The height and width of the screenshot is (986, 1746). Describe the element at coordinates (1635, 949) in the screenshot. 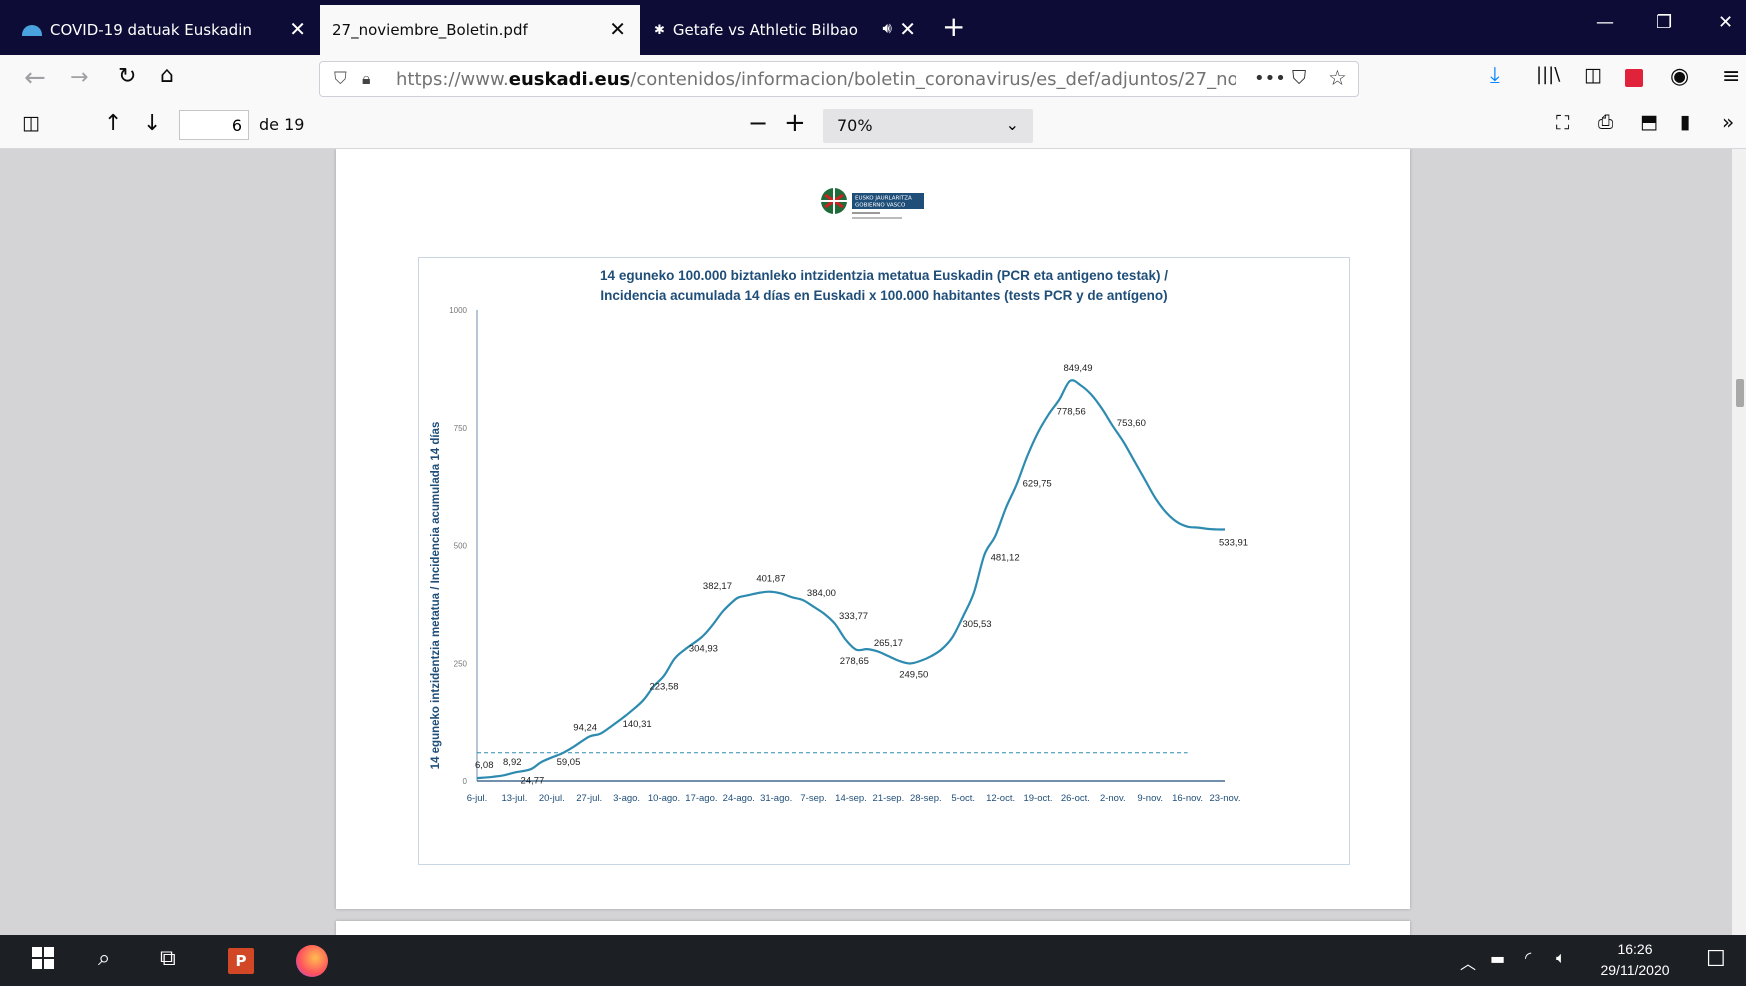

I see `clock-time: 16:26` at that location.